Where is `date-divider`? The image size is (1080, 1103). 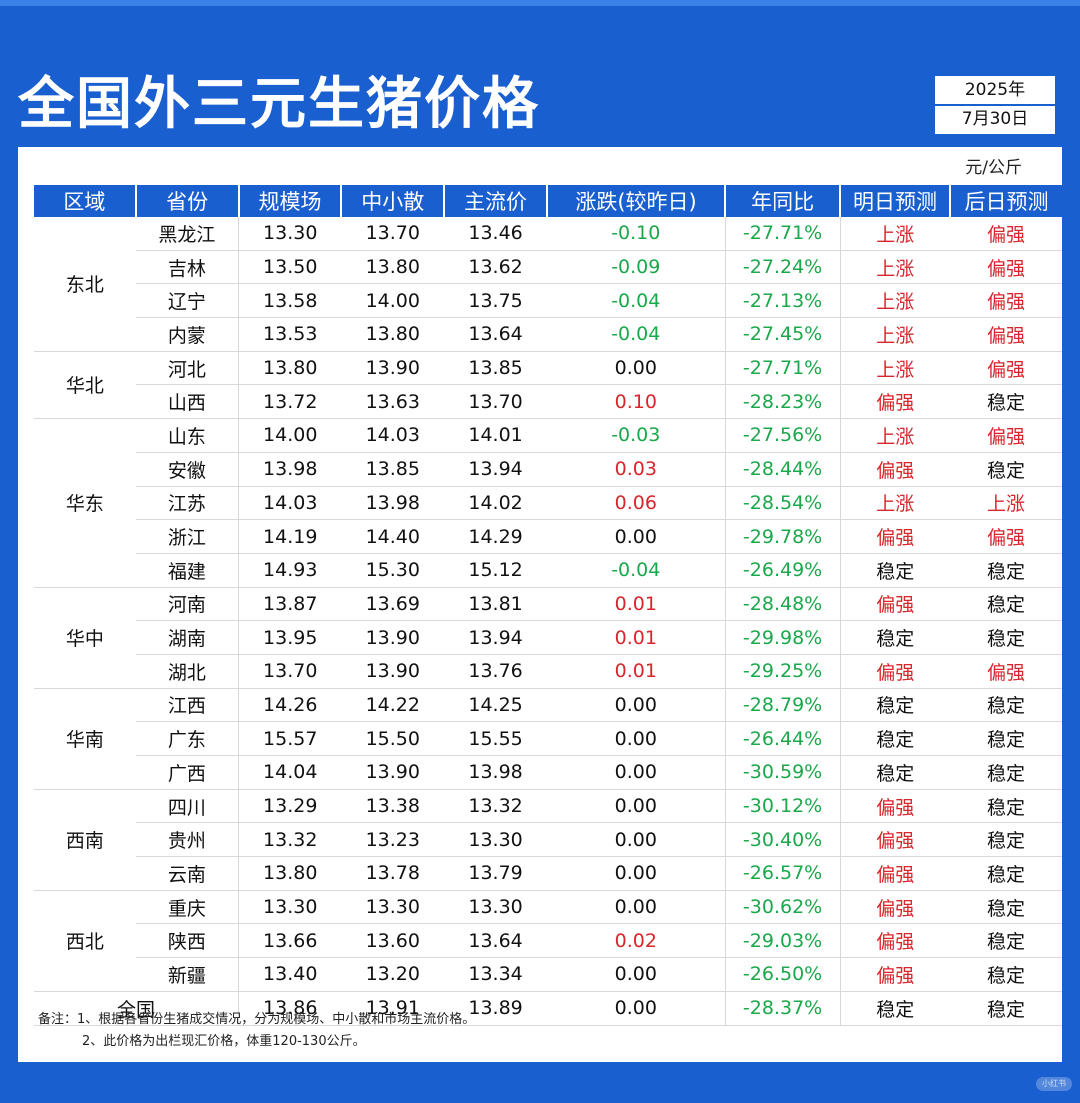 date-divider is located at coordinates (995, 105).